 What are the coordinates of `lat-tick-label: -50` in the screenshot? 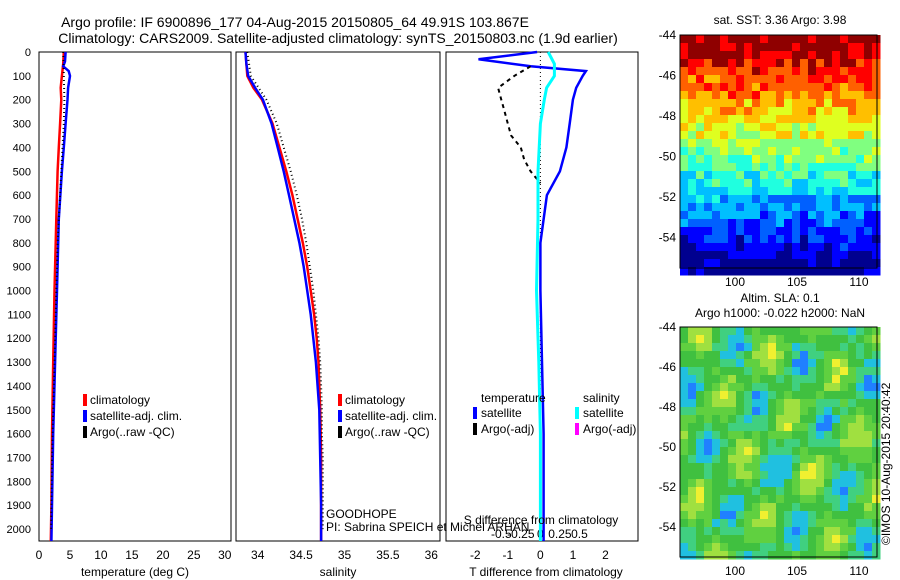 It's located at (668, 447).